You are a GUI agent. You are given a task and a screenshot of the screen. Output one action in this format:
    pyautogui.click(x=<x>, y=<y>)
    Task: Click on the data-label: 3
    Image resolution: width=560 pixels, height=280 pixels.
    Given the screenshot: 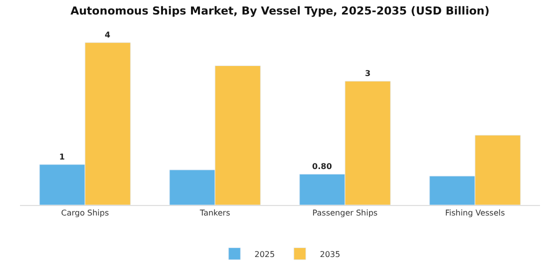 What is the action you would take?
    pyautogui.click(x=367, y=73)
    